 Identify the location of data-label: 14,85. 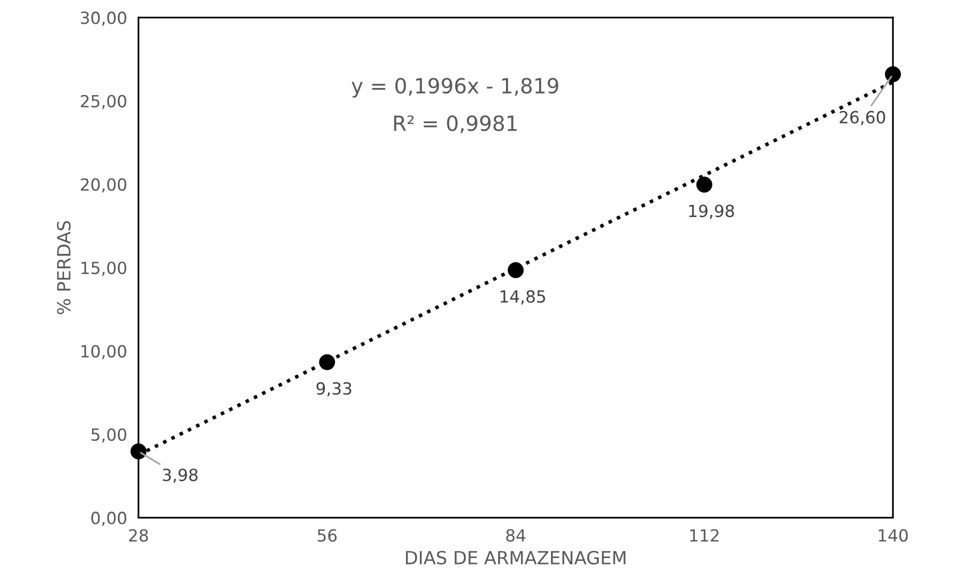
(523, 297).